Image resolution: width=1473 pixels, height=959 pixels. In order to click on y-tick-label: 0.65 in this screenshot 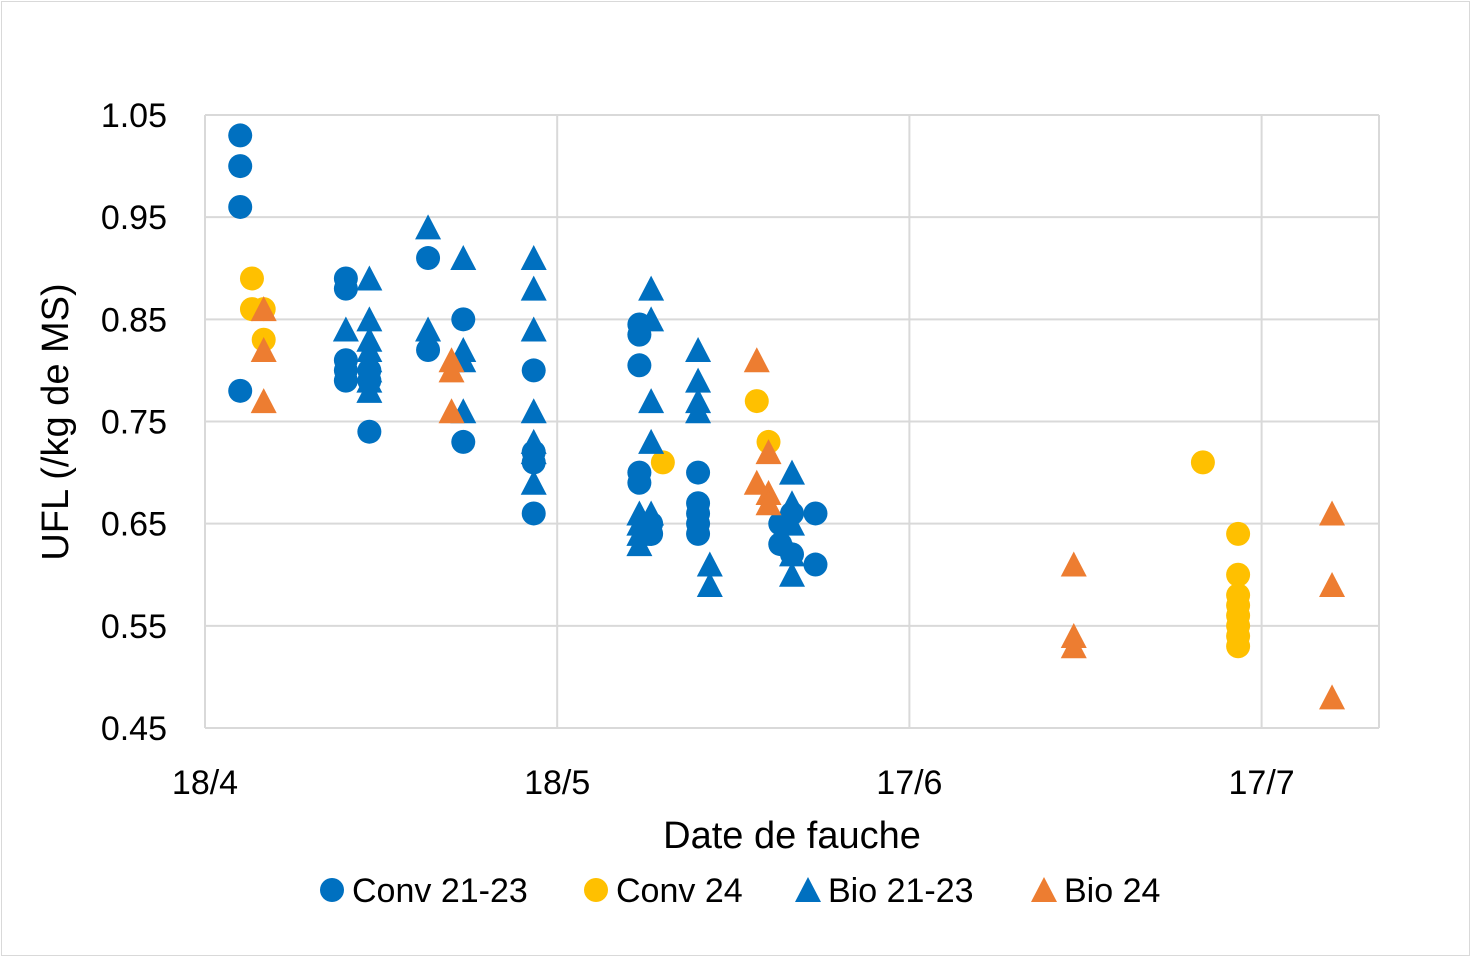, I will do `click(134, 525)`.